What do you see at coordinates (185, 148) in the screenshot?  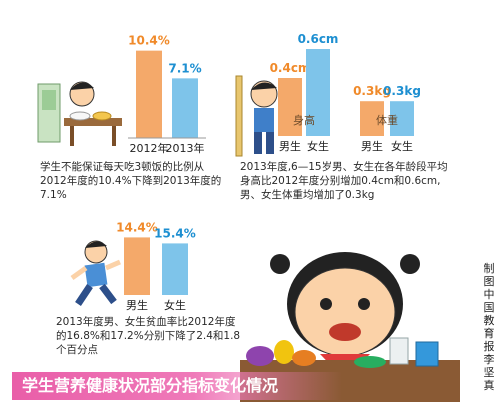 I see `meals-category-label-1: 2013年` at bounding box center [185, 148].